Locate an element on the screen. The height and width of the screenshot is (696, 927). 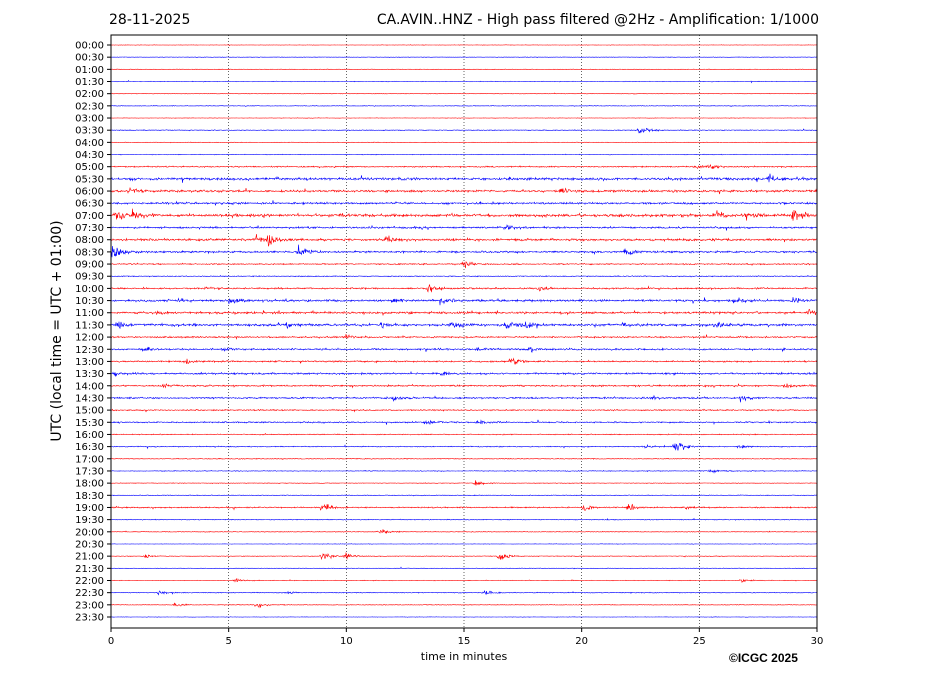
y-tick-label: 10:30 is located at coordinates (89, 301).